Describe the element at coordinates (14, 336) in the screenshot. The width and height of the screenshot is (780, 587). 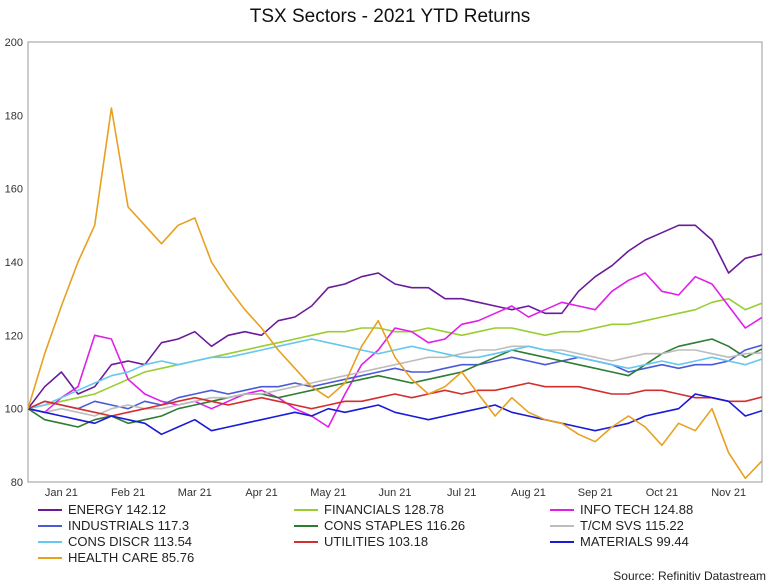
I see `y-tick-label: 120` at that location.